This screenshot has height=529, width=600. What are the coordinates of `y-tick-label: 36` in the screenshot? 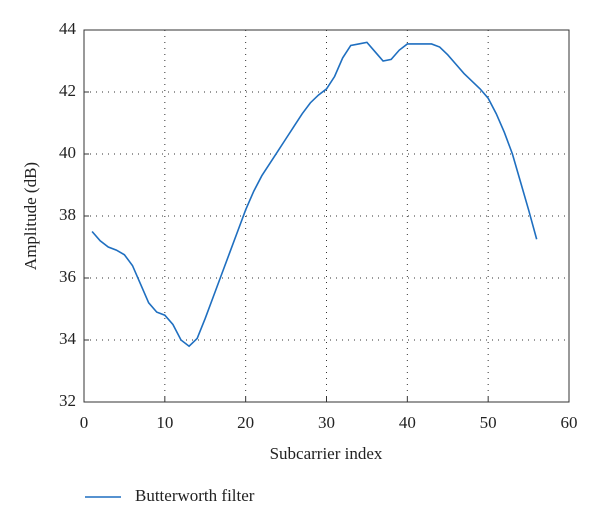 It's located at (67, 276).